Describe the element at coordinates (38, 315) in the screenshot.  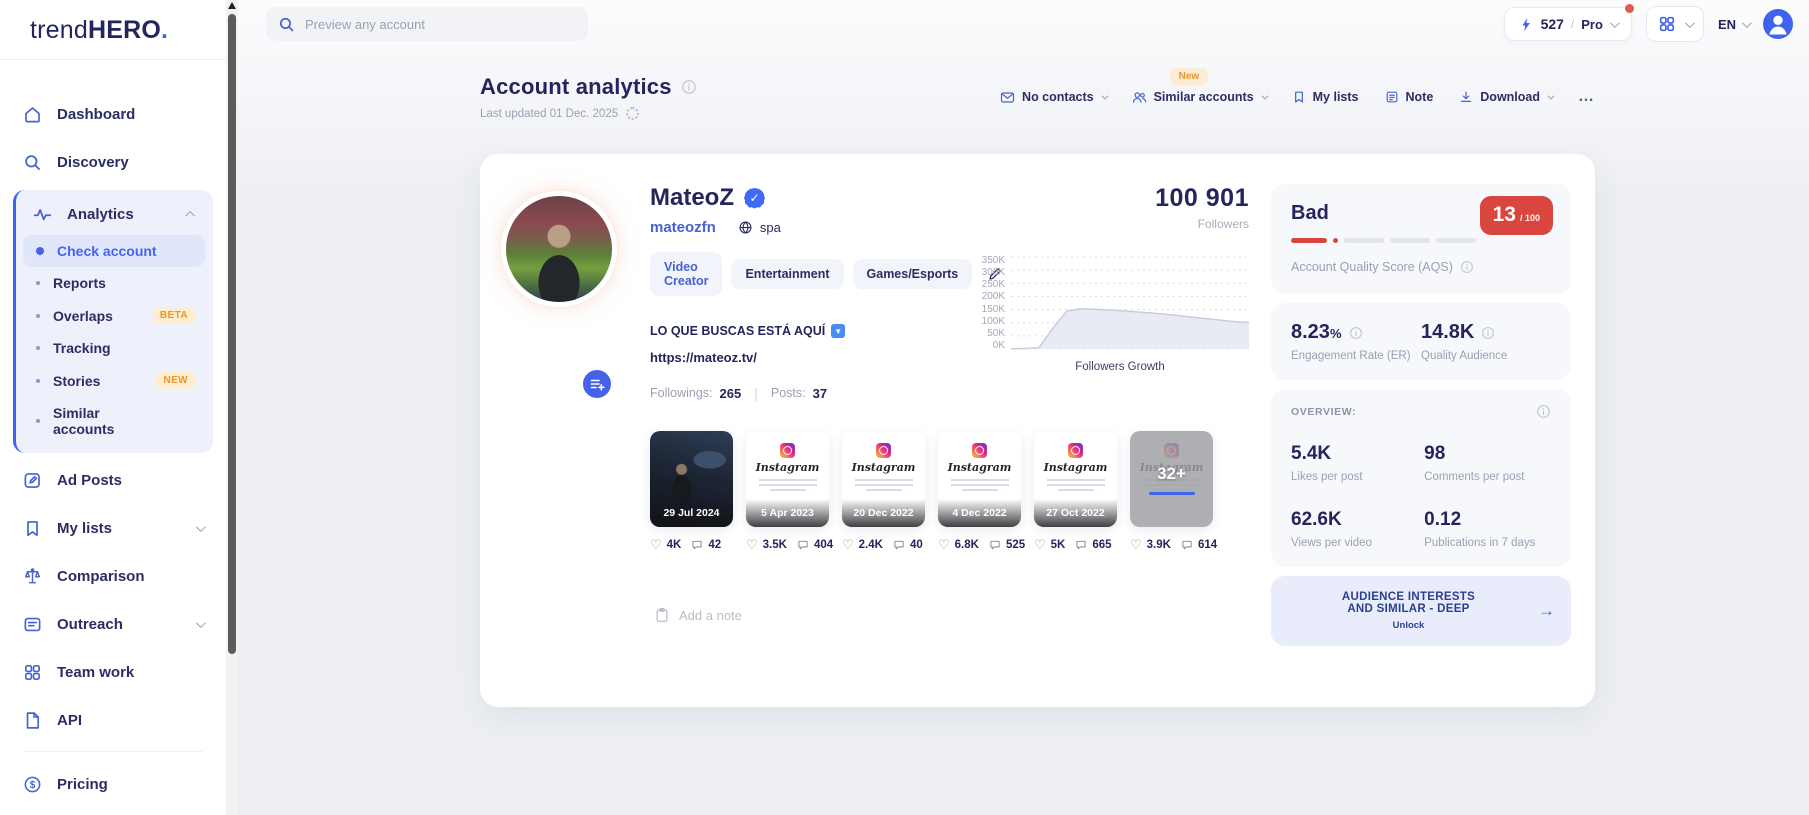
I see `bullet-icon` at that location.